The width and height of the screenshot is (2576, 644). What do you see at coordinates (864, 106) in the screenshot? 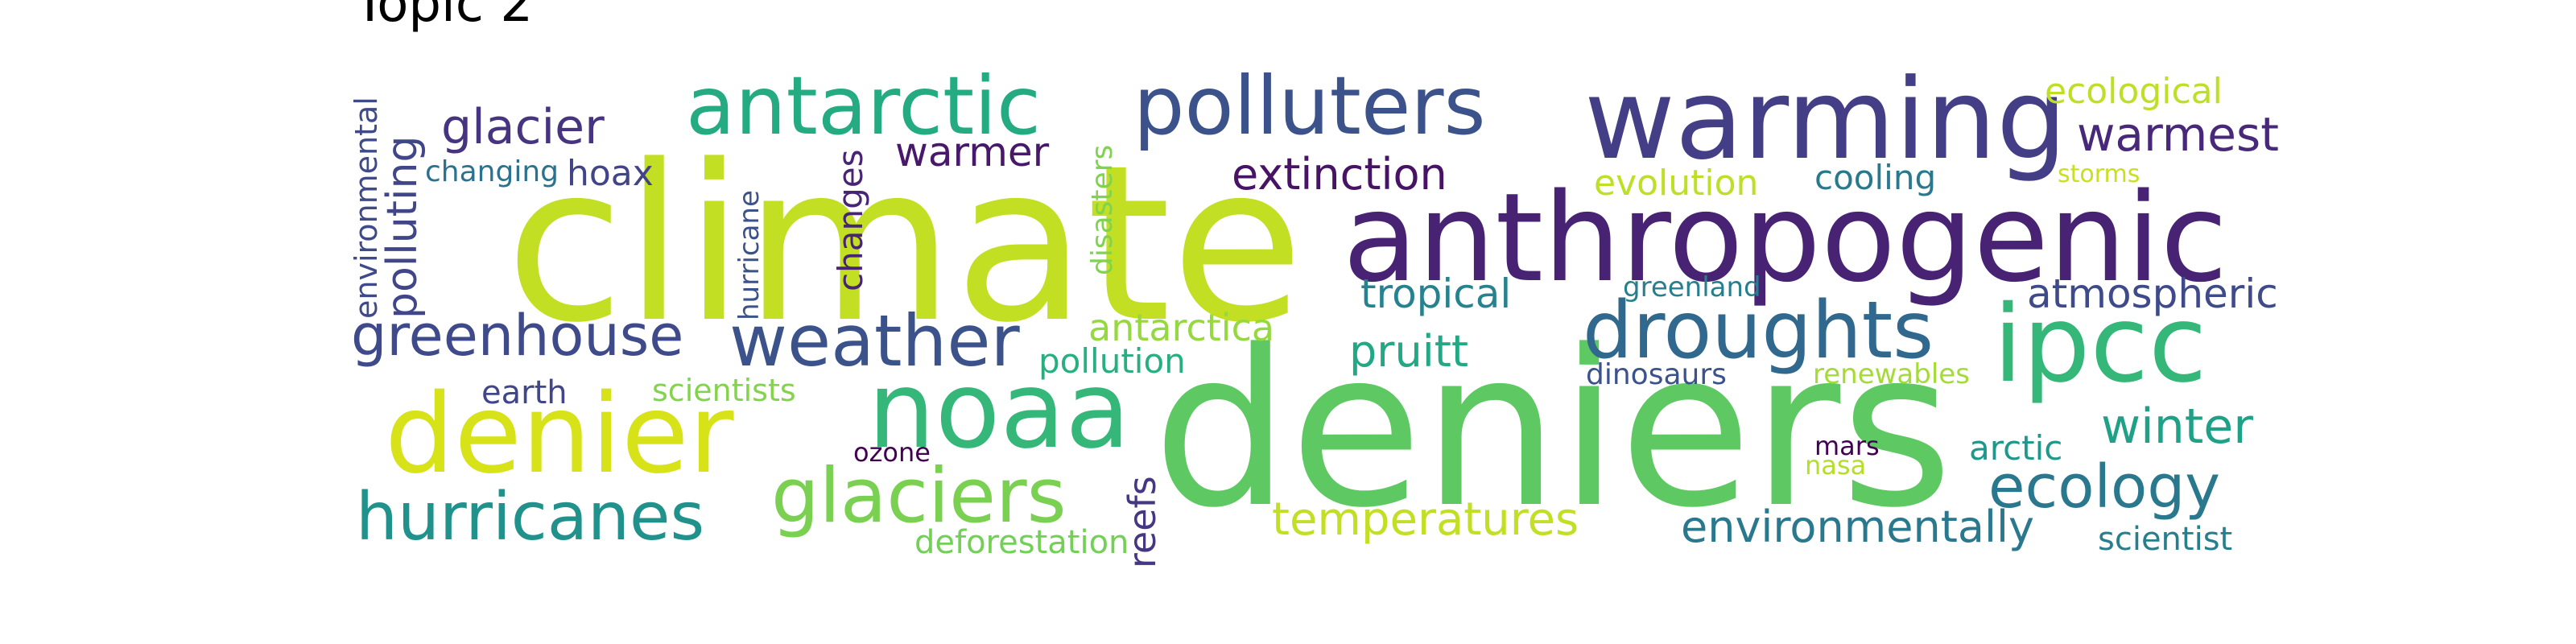
I see `word-antarctic: antarctic` at bounding box center [864, 106].